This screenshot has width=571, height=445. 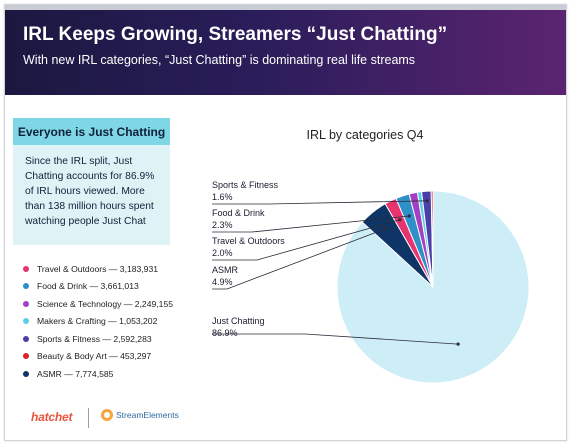 What do you see at coordinates (386, 228) in the screenshot?
I see `leader-dot-asmr` at bounding box center [386, 228].